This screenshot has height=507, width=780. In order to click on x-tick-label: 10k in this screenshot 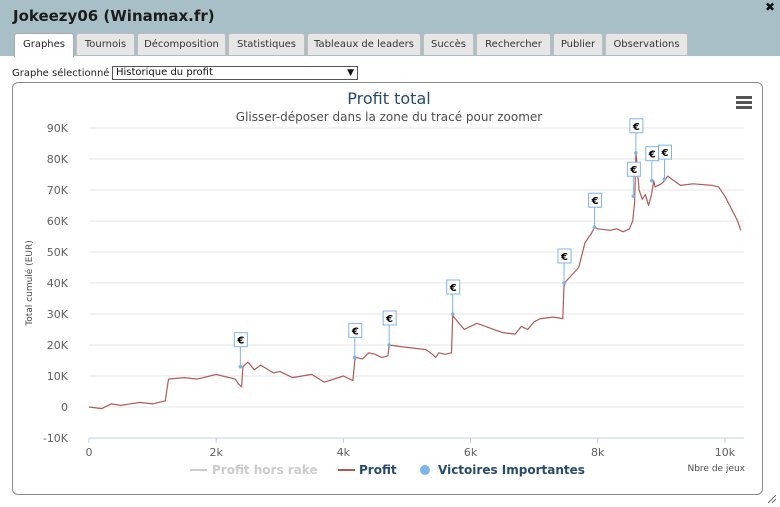, I will do `click(725, 452)`.